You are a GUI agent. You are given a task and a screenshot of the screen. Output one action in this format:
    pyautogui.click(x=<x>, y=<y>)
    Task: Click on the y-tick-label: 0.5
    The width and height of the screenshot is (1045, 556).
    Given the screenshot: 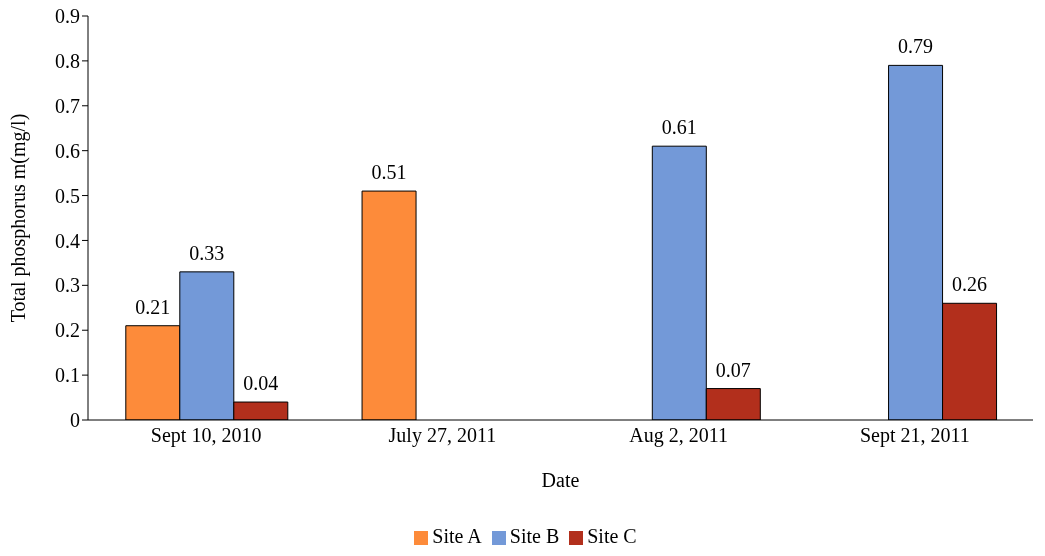 What is the action you would take?
    pyautogui.click(x=67, y=195)
    